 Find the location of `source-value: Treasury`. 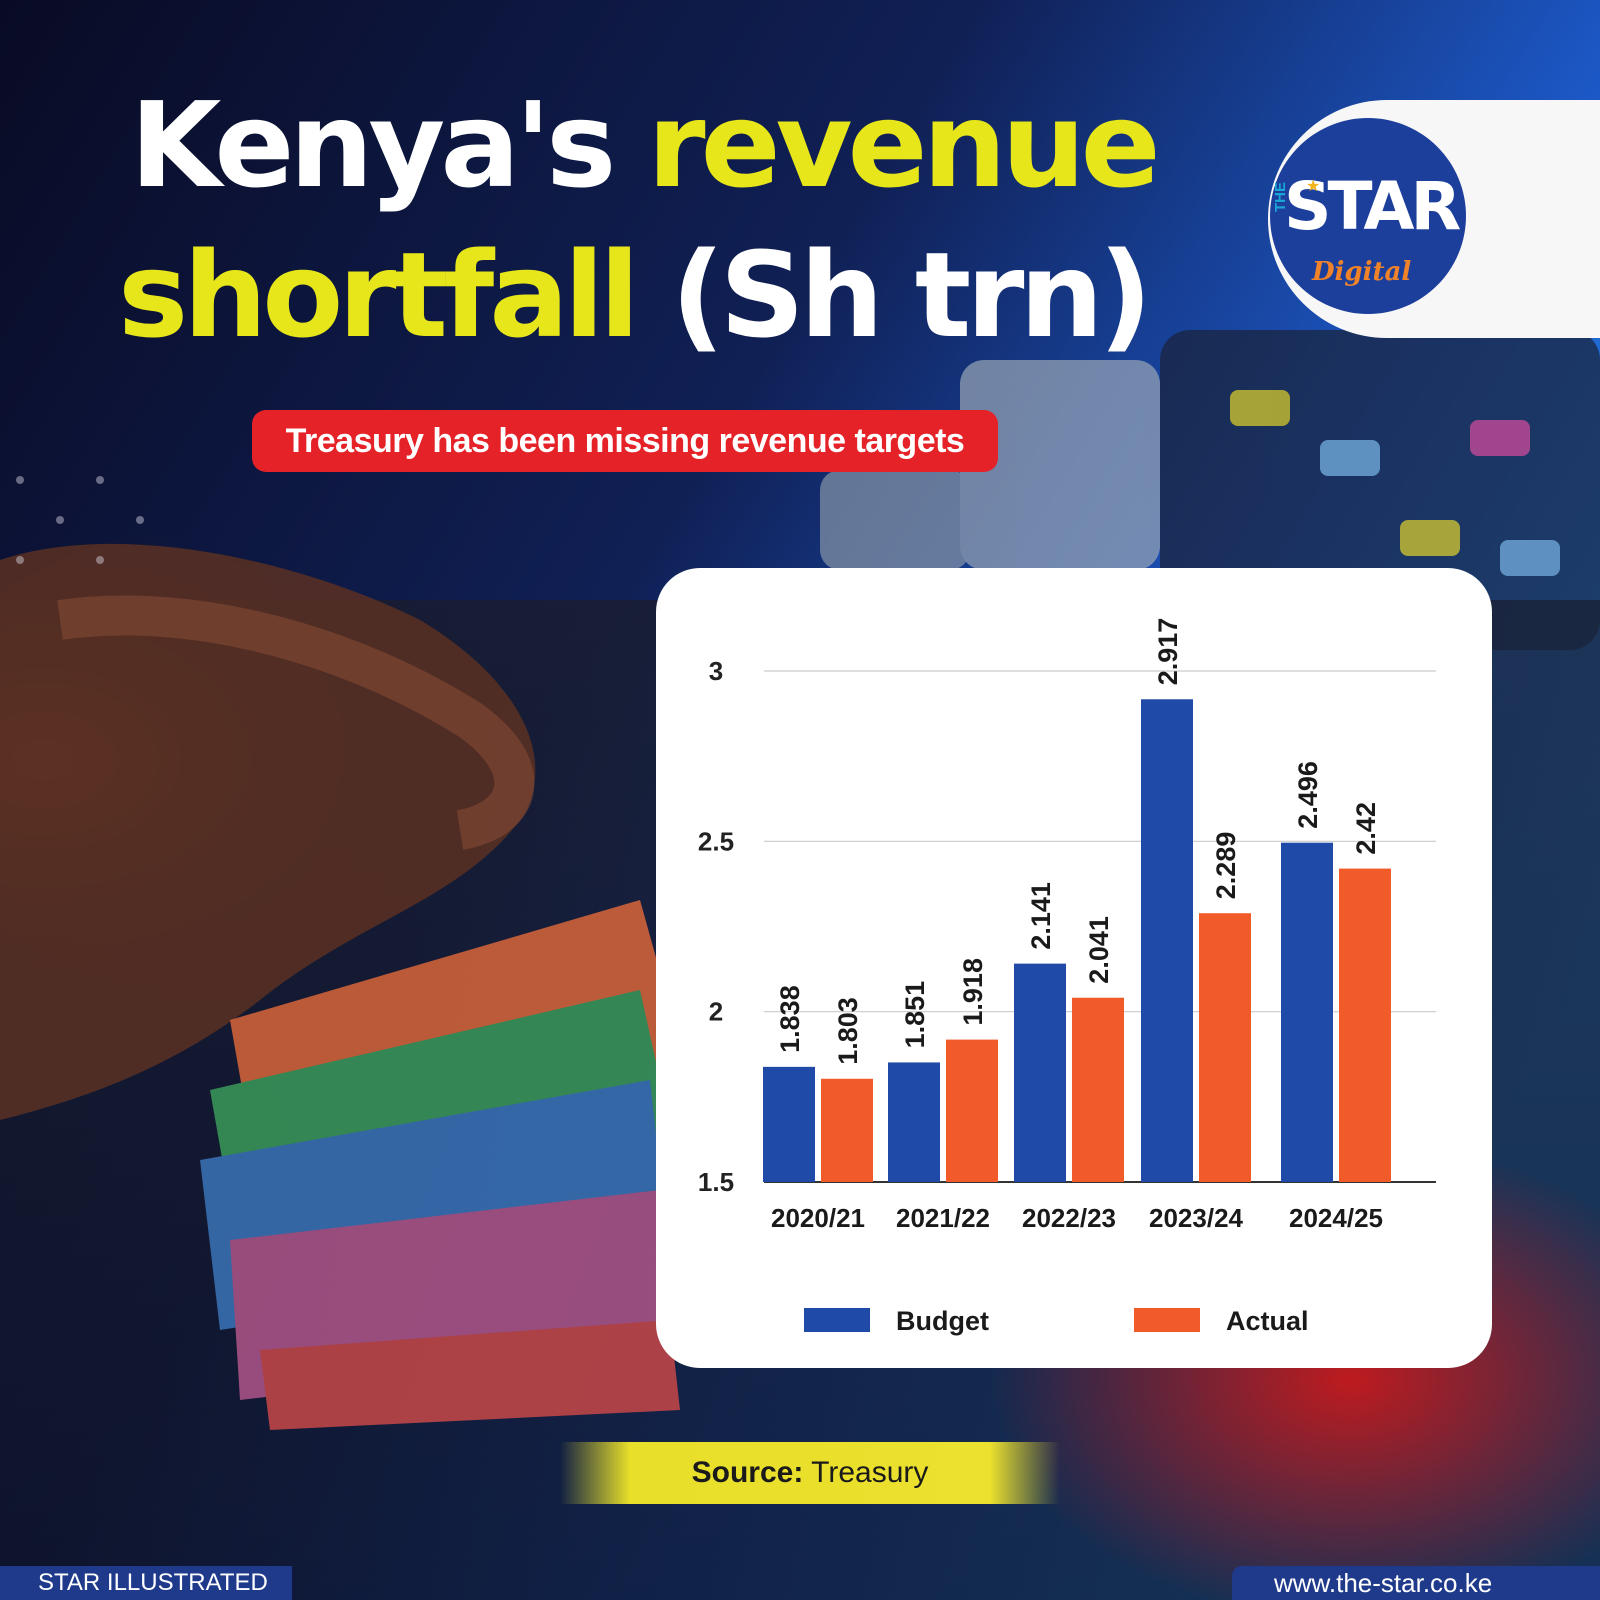

source-value: Treasury is located at coordinates (870, 1472).